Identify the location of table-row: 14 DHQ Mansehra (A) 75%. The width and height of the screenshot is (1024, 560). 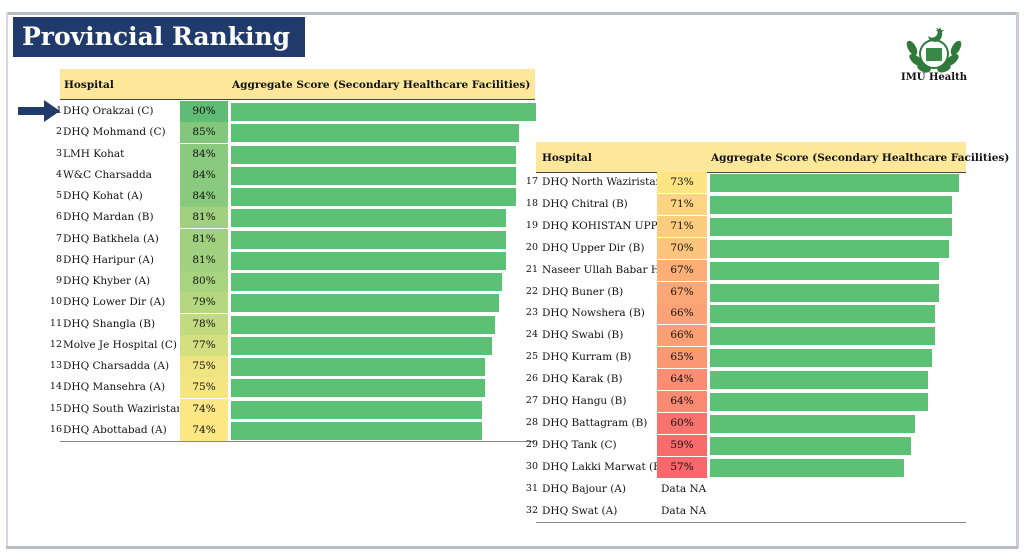
(292, 388).